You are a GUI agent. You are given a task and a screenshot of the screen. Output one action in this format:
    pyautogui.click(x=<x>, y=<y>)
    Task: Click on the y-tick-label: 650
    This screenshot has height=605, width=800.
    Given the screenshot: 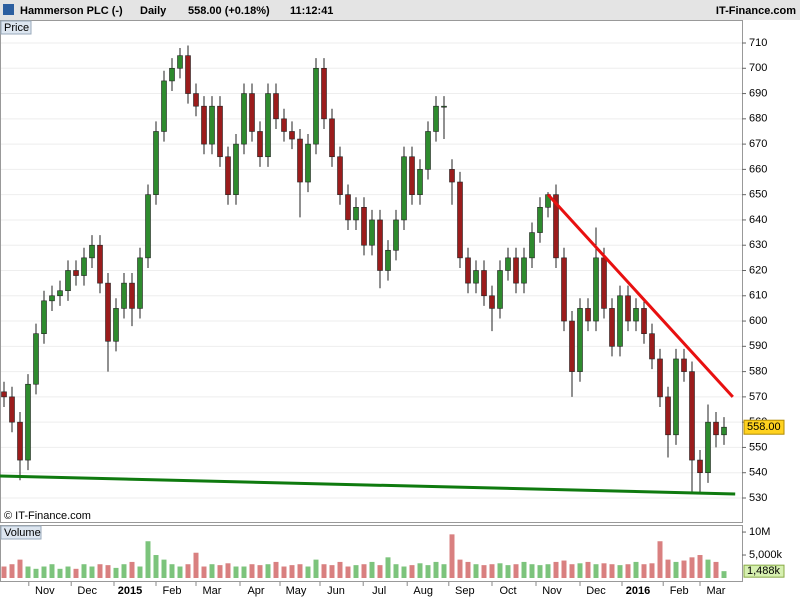 What is the action you would take?
    pyautogui.click(x=758, y=195)
    